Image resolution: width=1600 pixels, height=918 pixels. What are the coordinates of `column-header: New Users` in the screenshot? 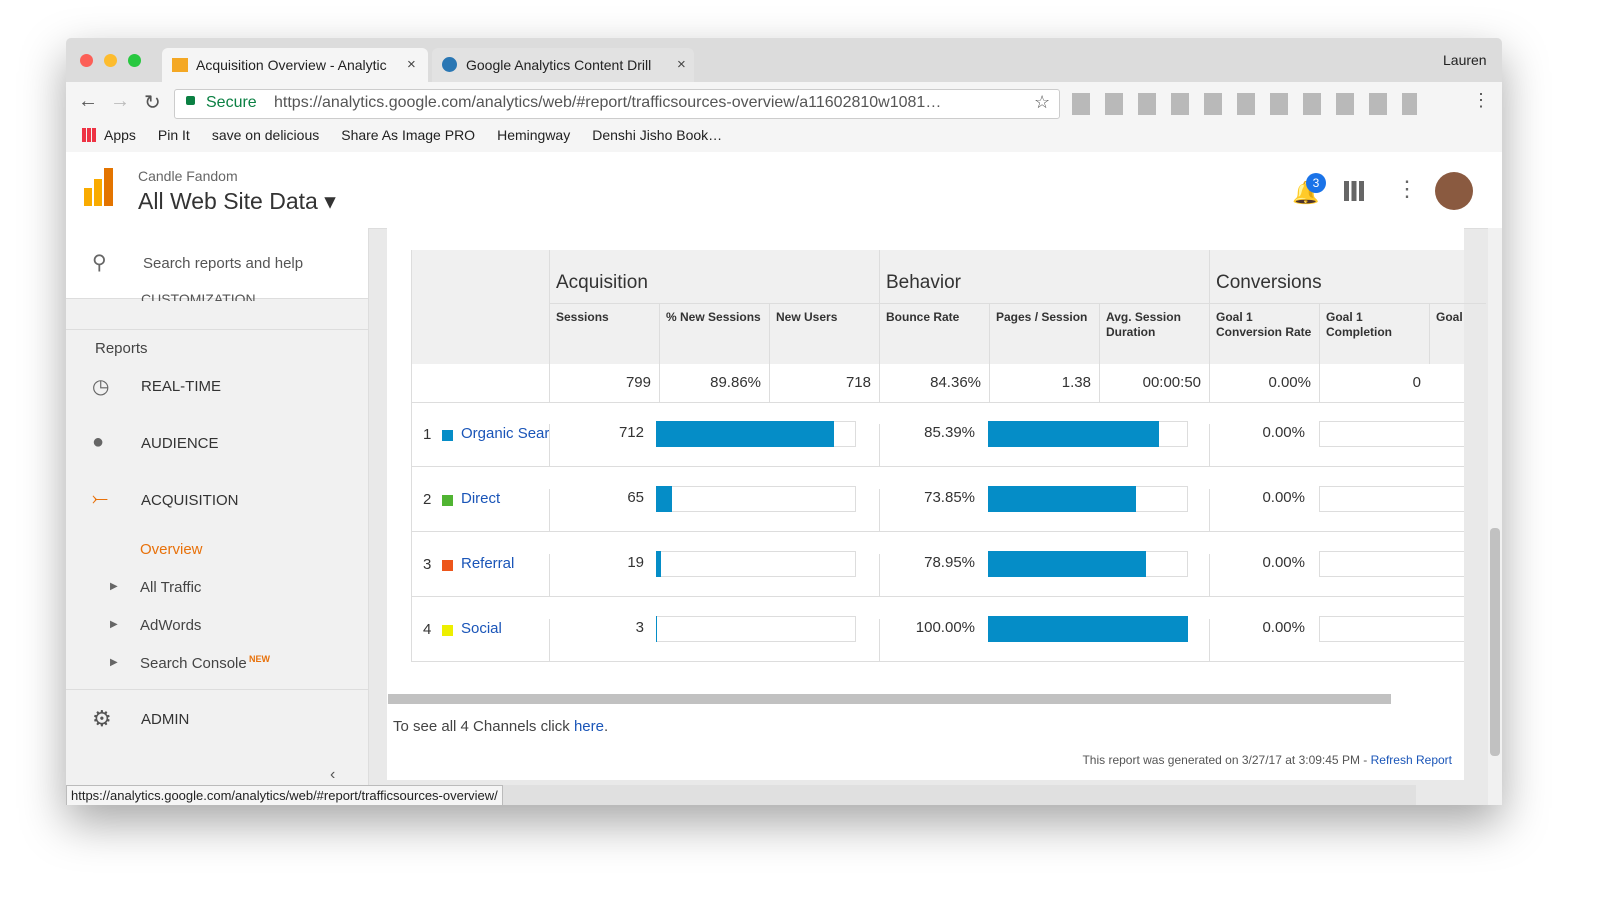 It's located at (824, 334).